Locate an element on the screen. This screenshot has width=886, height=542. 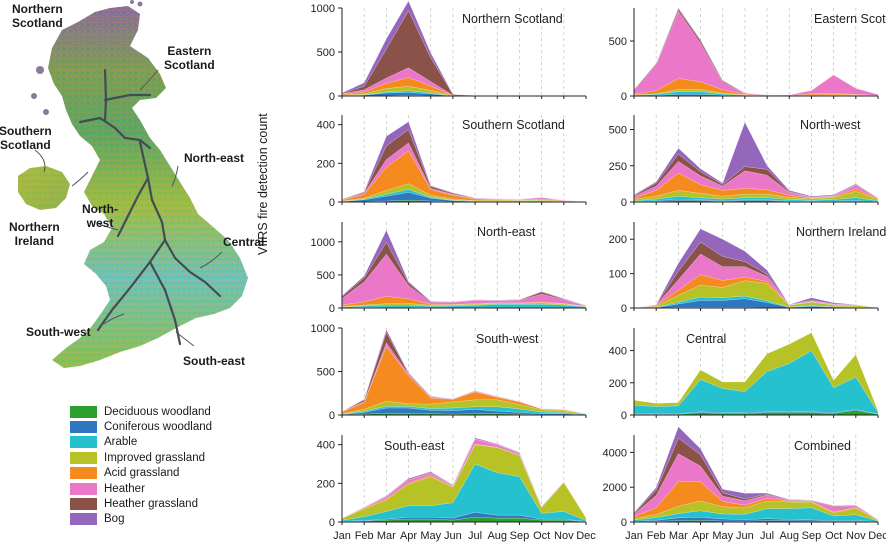
region-boundaries is located at coordinates (150, 207).